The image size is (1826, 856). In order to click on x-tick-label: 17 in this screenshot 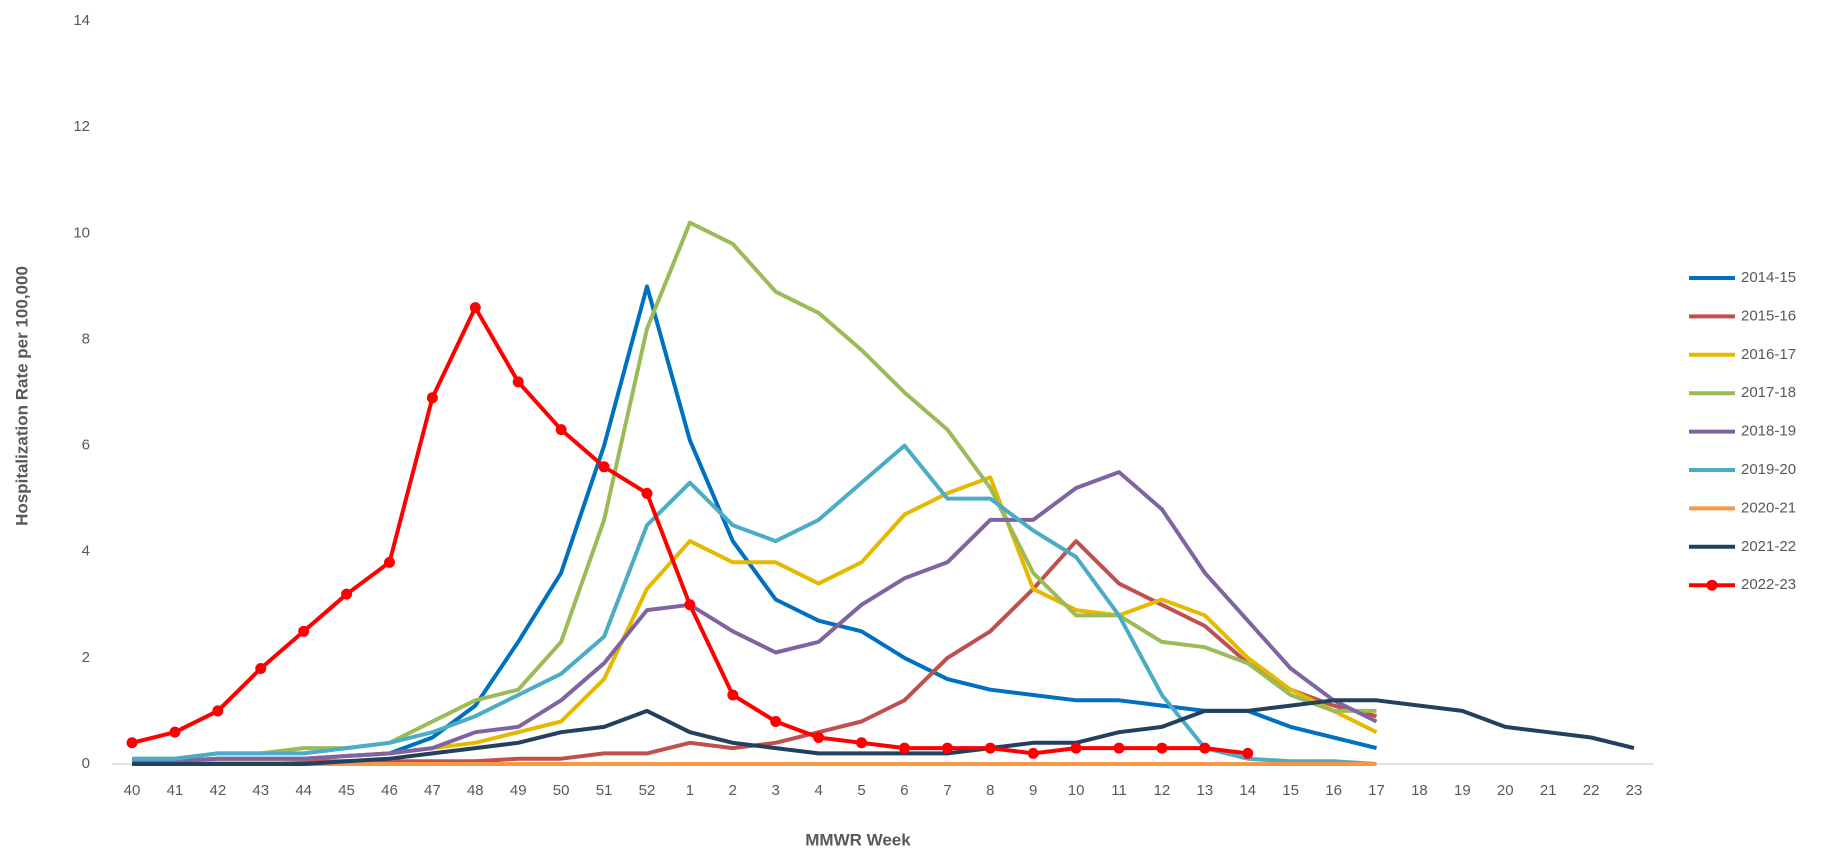, I will do `click(1376, 790)`.